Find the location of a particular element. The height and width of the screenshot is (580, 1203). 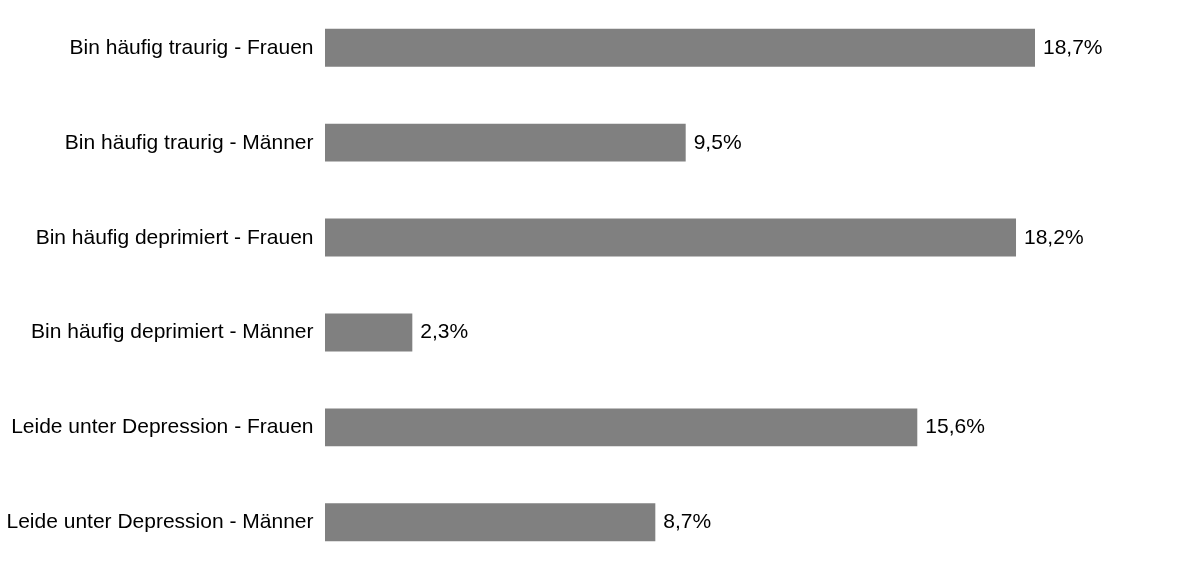

data-label: 2,3% is located at coordinates (444, 331).